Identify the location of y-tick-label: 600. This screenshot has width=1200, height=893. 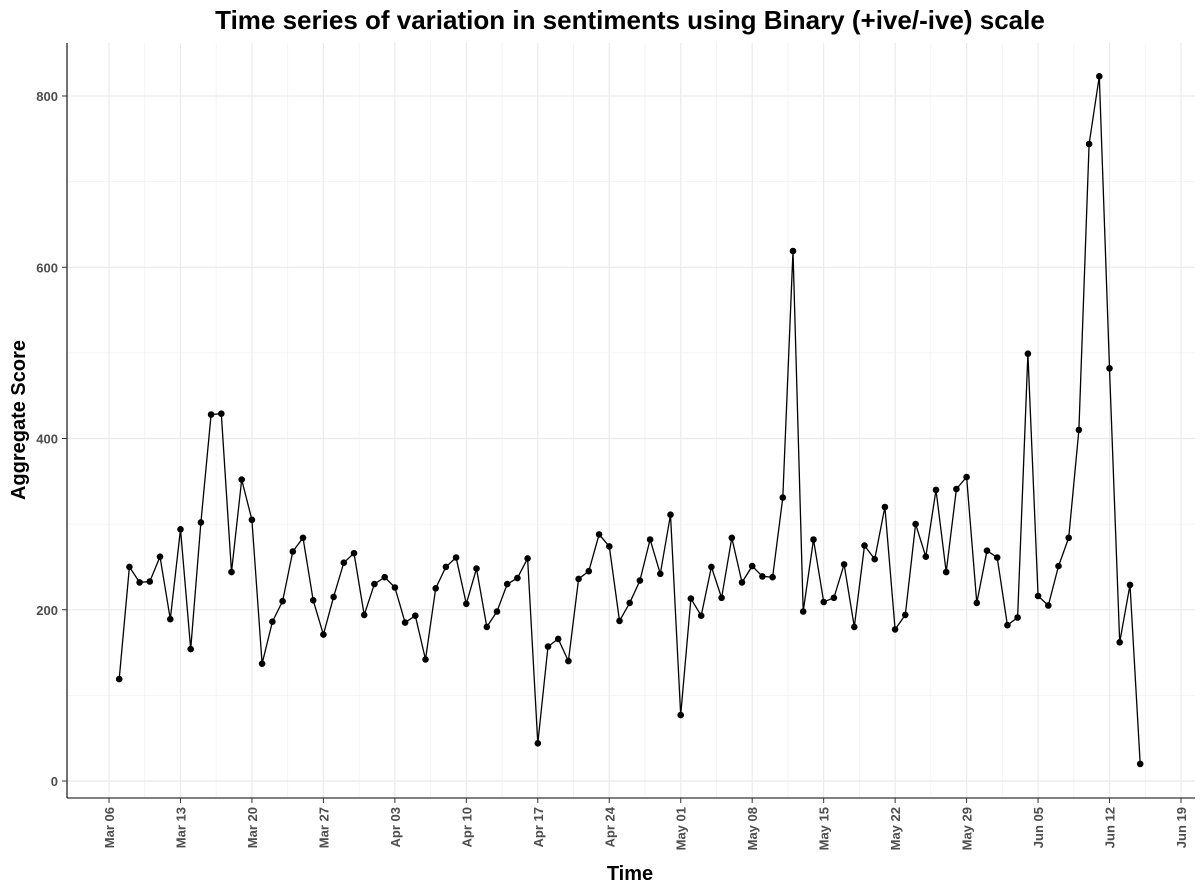
(47, 267).